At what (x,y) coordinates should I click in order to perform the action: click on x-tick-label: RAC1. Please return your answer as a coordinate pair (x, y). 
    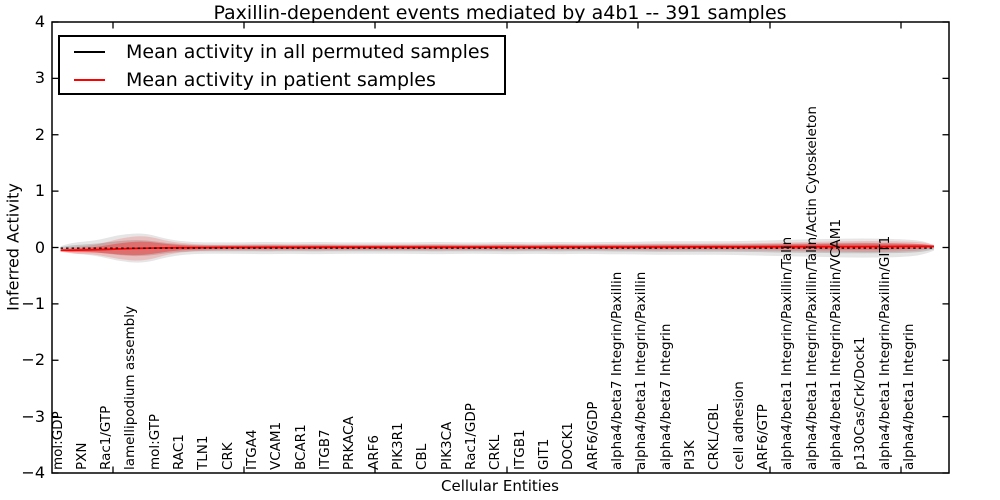
    Looking at the image, I should click on (179, 452).